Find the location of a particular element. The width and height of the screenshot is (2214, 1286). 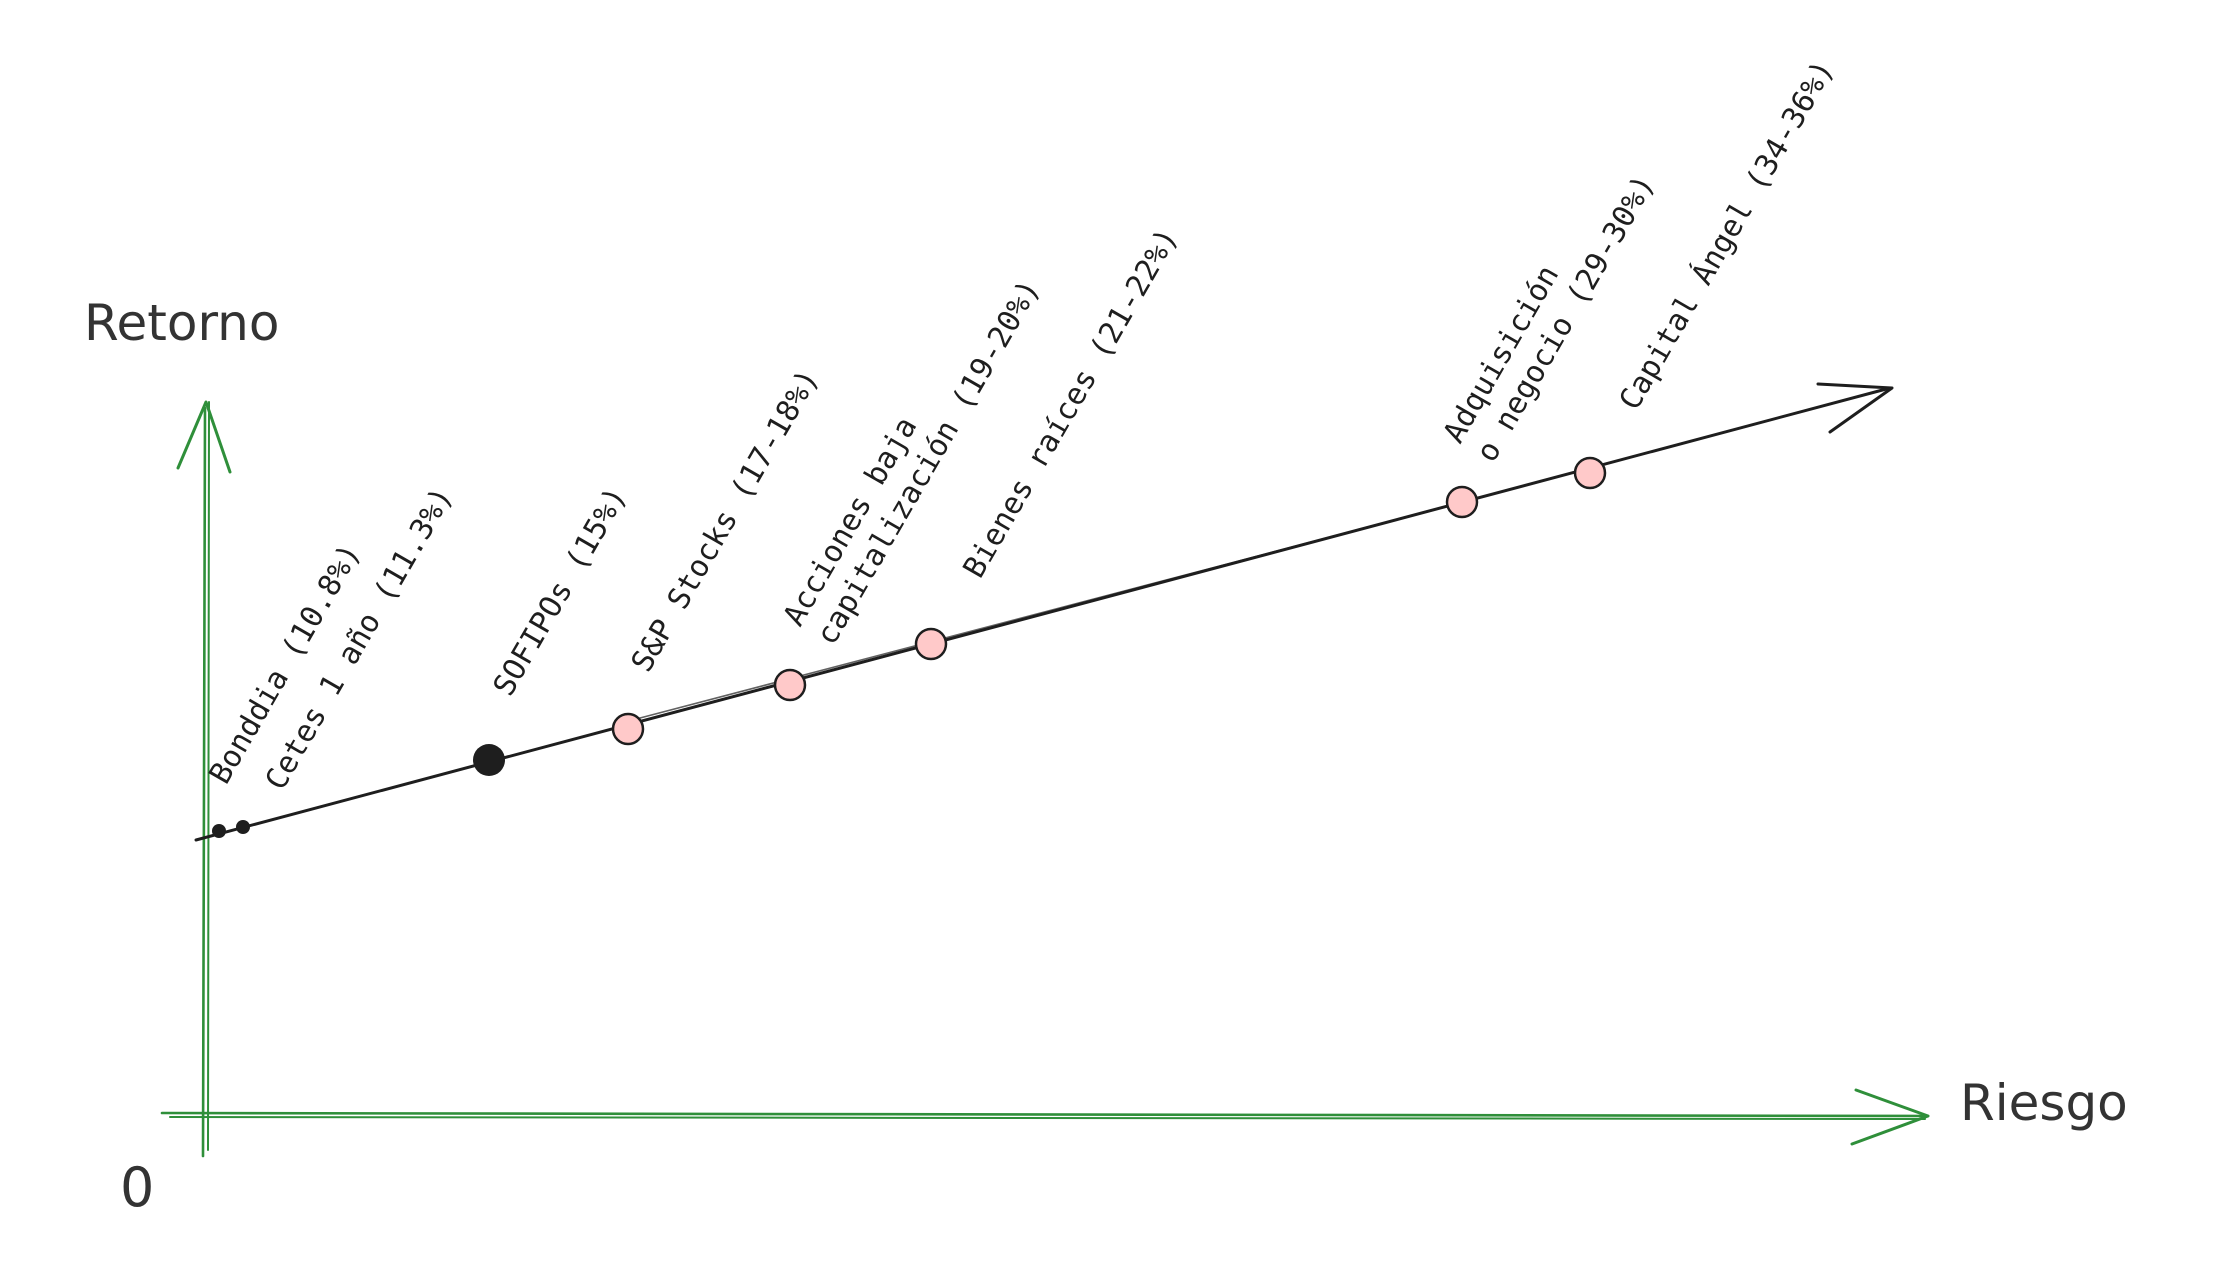

x-axis-arrowhead is located at coordinates (1890, 1117).